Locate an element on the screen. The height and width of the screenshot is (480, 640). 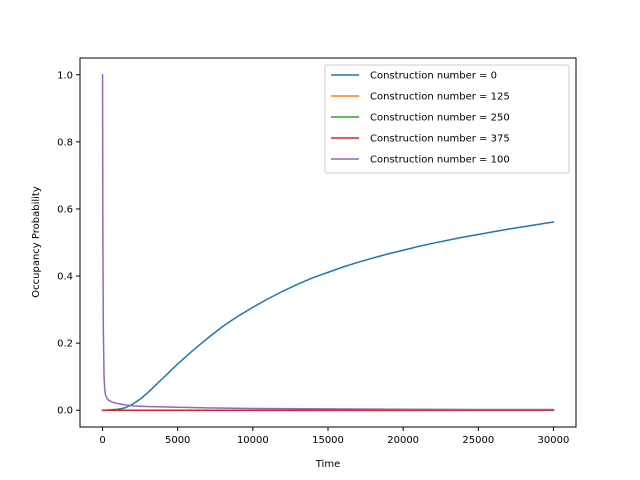
x-tick-label: 0 is located at coordinates (102, 440).